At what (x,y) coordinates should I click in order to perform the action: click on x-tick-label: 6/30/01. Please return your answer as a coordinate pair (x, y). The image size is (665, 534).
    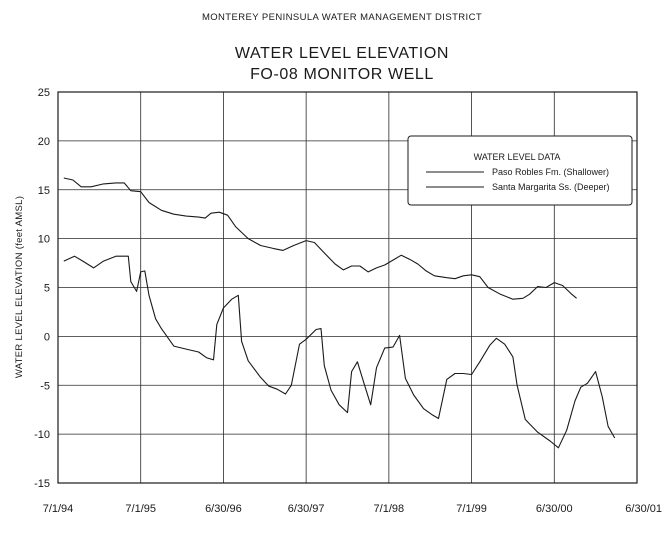
    Looking at the image, I should click on (643, 509).